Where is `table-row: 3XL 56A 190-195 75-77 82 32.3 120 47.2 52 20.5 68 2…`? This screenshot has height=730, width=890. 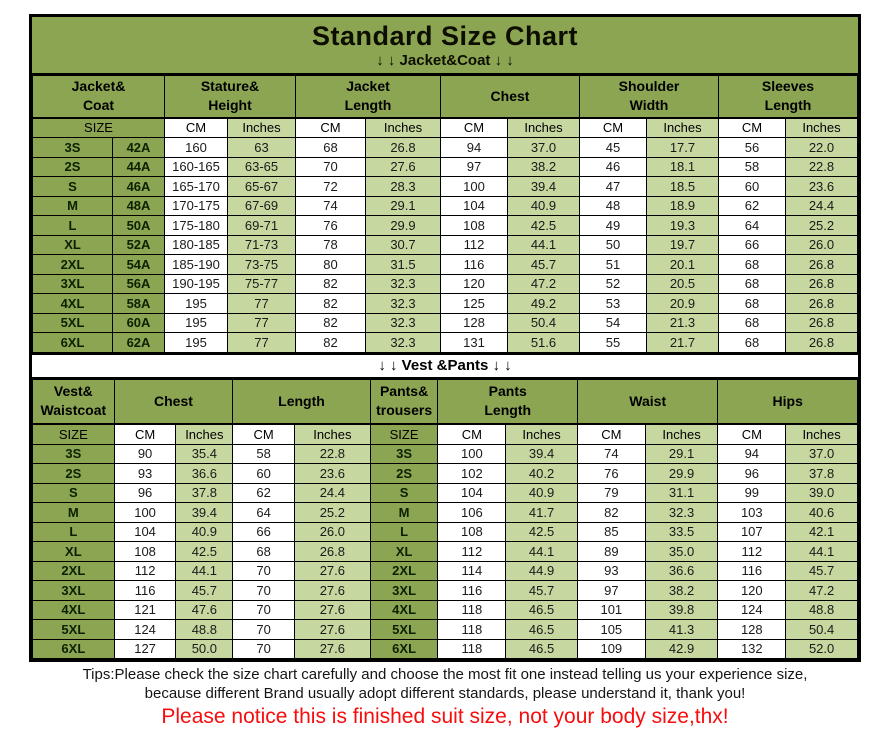 table-row: 3XL 56A 190-195 75-77 82 32.3 120 47.2 52 20.5 68 2… is located at coordinates (445, 283).